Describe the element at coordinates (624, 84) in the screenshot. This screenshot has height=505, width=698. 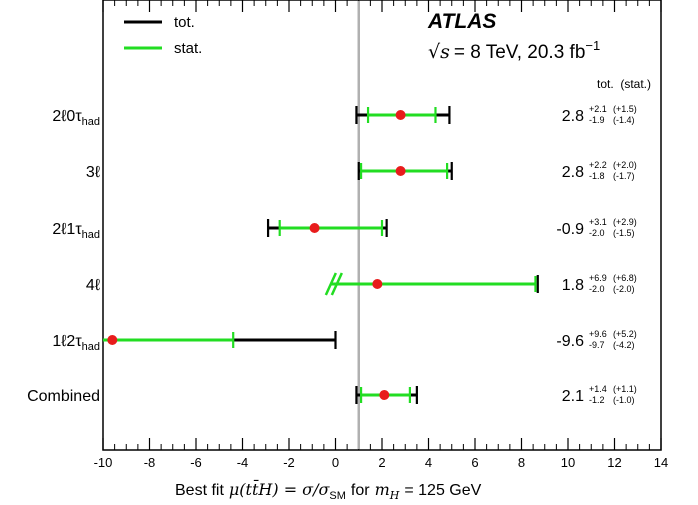
I see `column-header: tot. (stat.)` at that location.